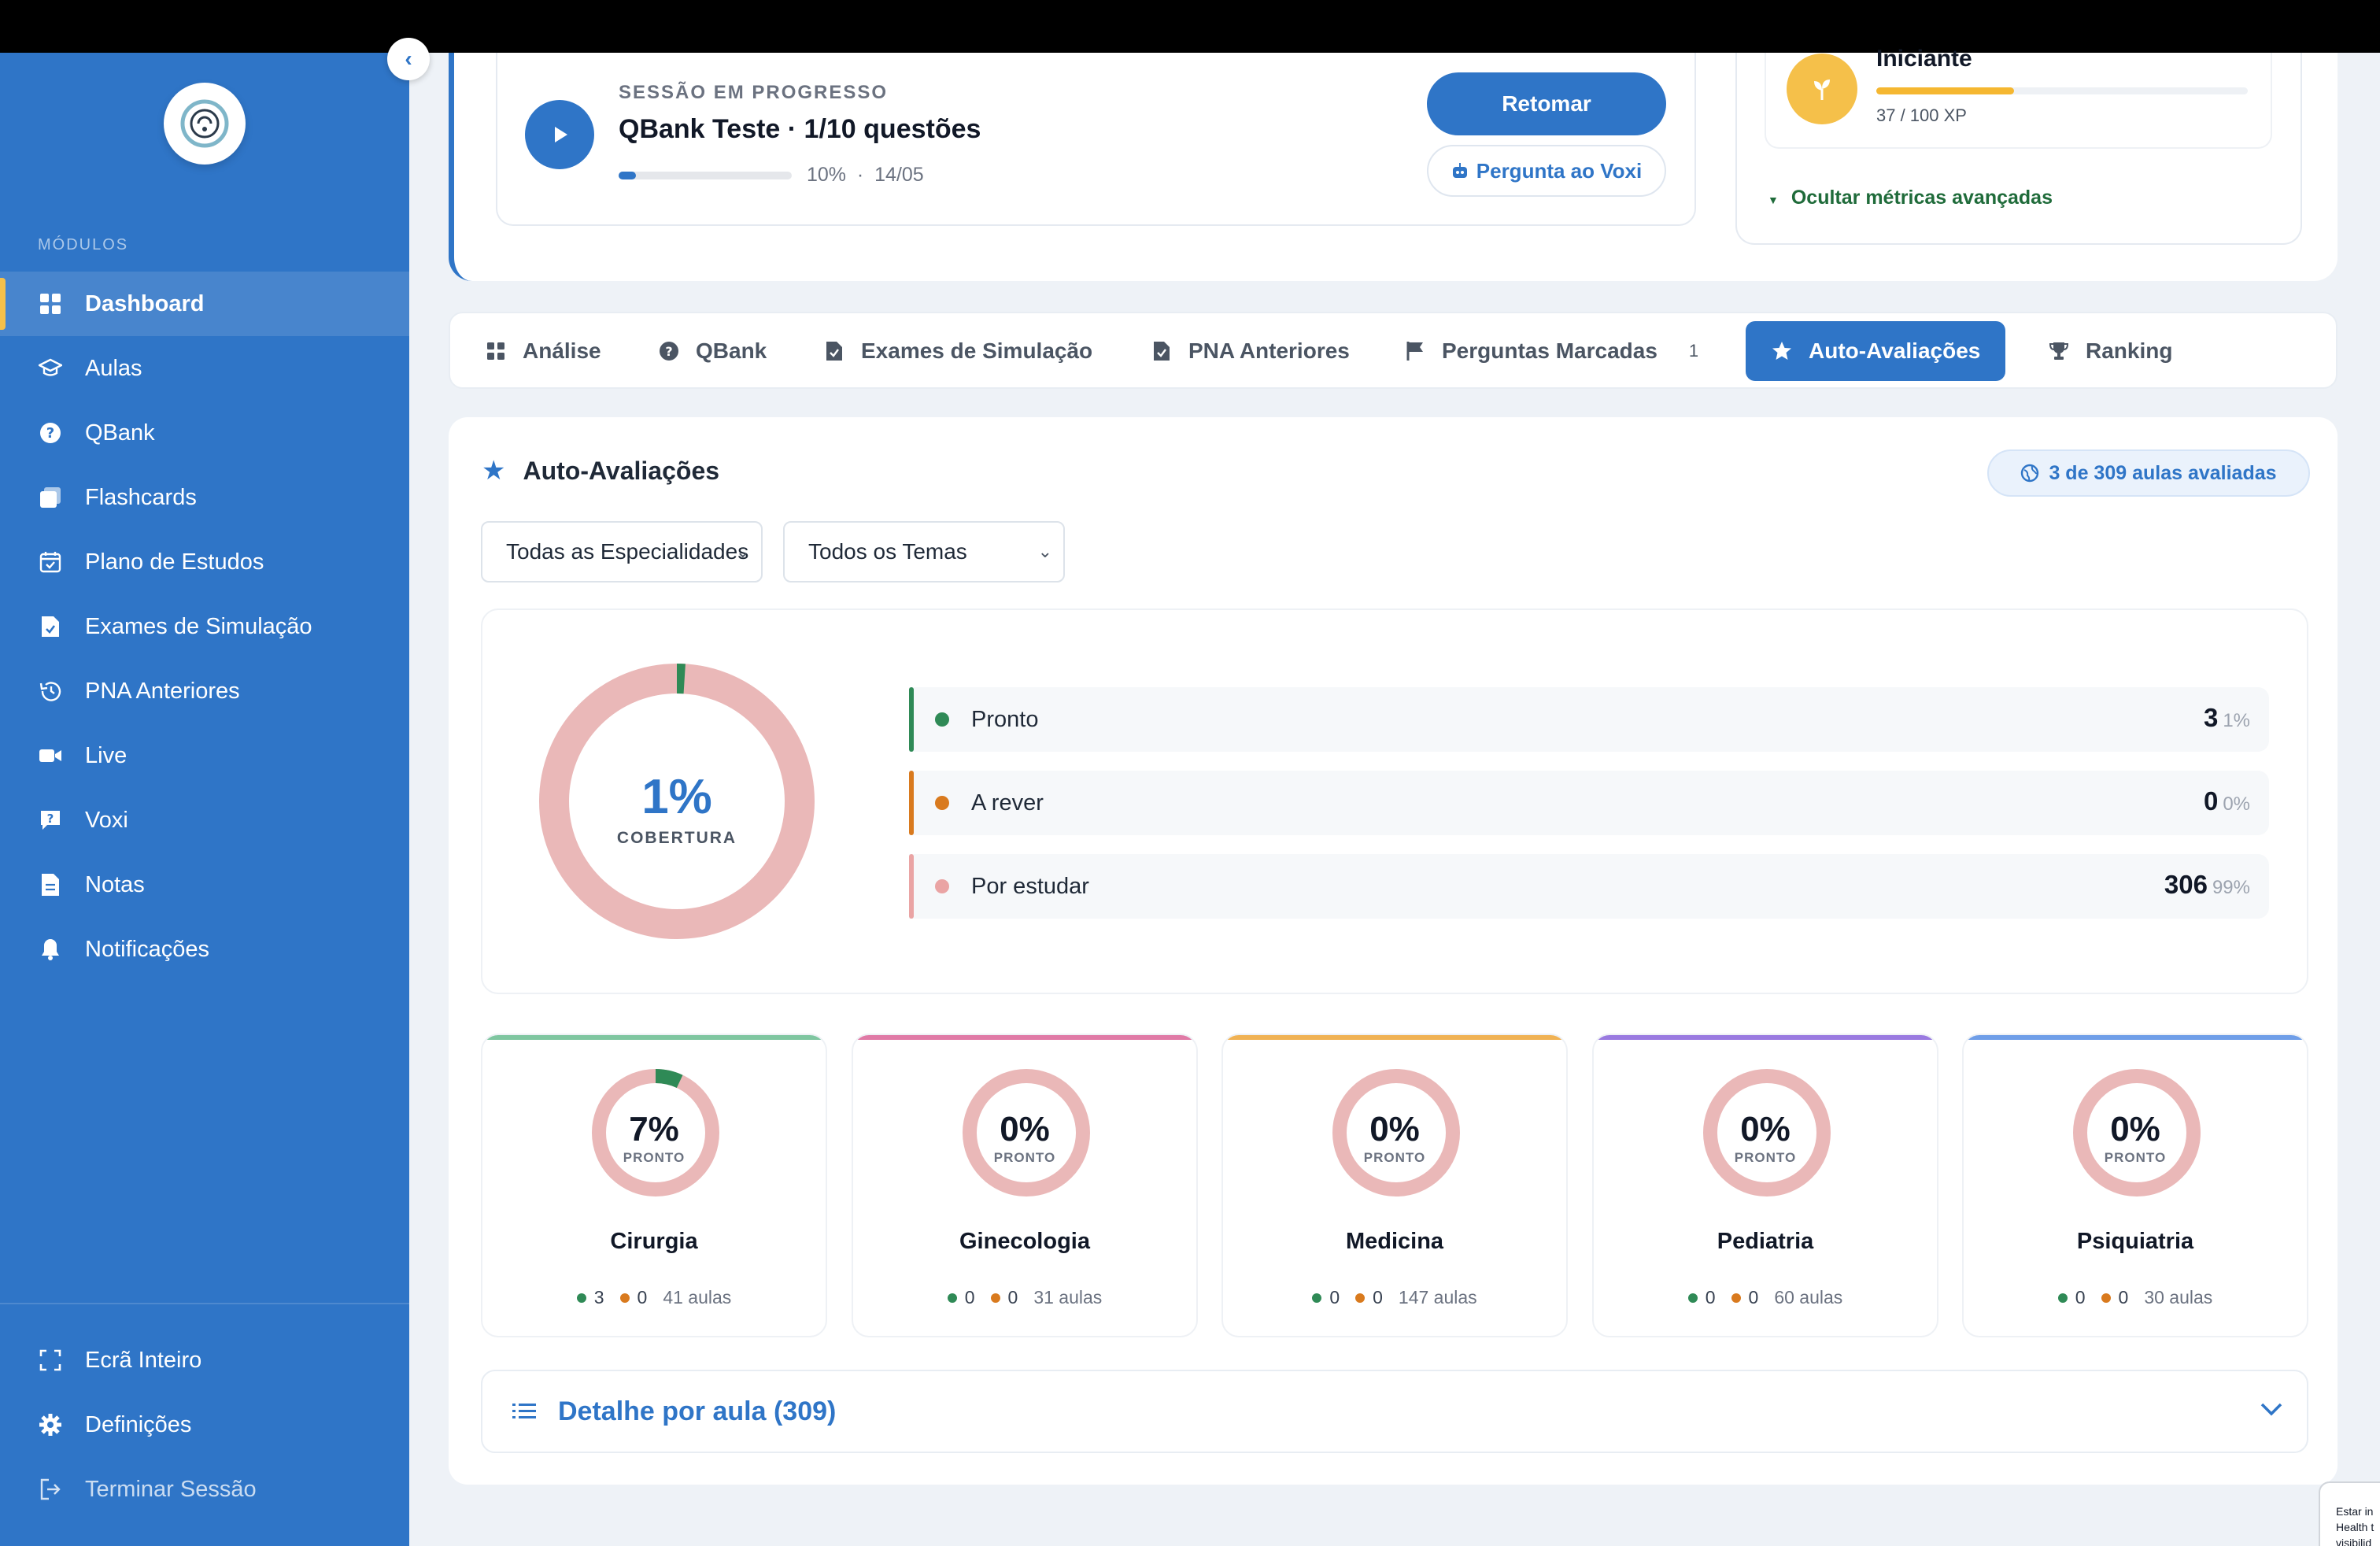  Describe the element at coordinates (50, 1424) in the screenshot. I see `gear-icon` at that location.